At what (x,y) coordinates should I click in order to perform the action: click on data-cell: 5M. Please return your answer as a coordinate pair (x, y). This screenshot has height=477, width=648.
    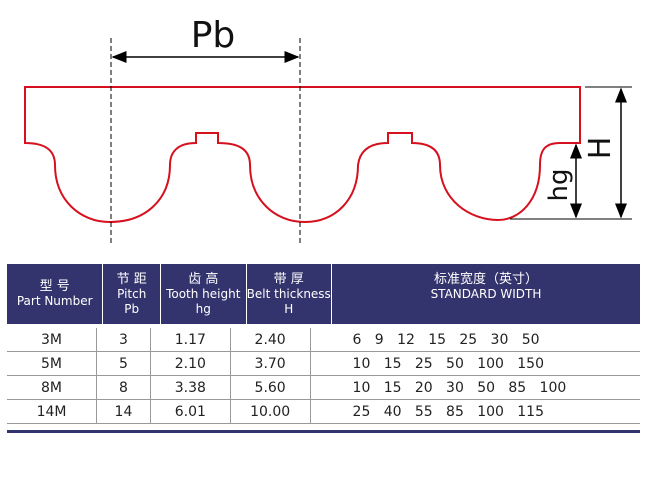
    Looking at the image, I should click on (52, 363).